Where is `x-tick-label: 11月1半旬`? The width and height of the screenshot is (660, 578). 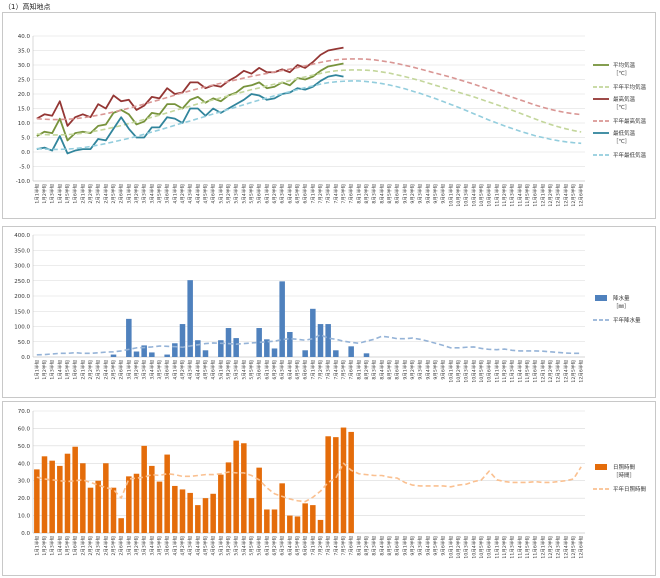
x-tick-label: 11月1半旬 is located at coordinates (496, 547).